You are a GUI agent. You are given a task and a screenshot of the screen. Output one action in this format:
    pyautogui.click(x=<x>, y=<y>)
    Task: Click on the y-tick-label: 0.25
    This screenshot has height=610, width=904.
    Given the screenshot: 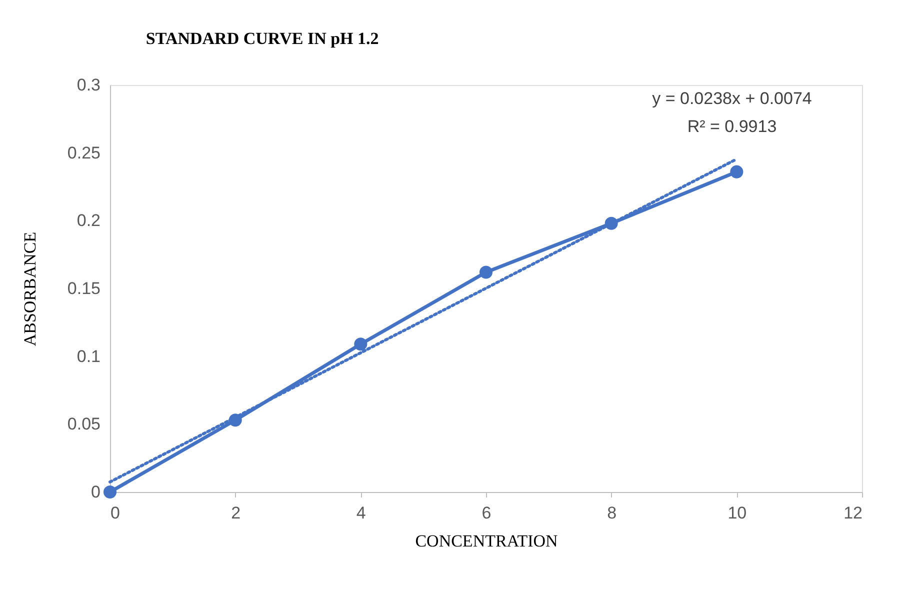 What is the action you would take?
    pyautogui.click(x=83, y=152)
    